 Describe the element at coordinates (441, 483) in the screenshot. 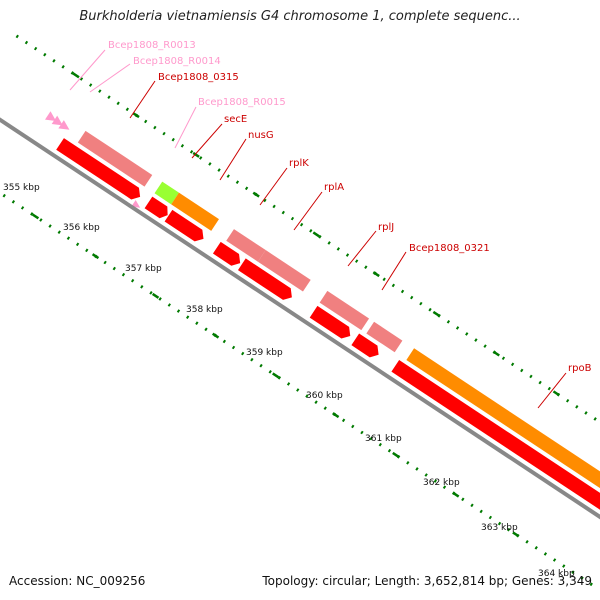

I see `kbp-label: 362 kbp` at that location.